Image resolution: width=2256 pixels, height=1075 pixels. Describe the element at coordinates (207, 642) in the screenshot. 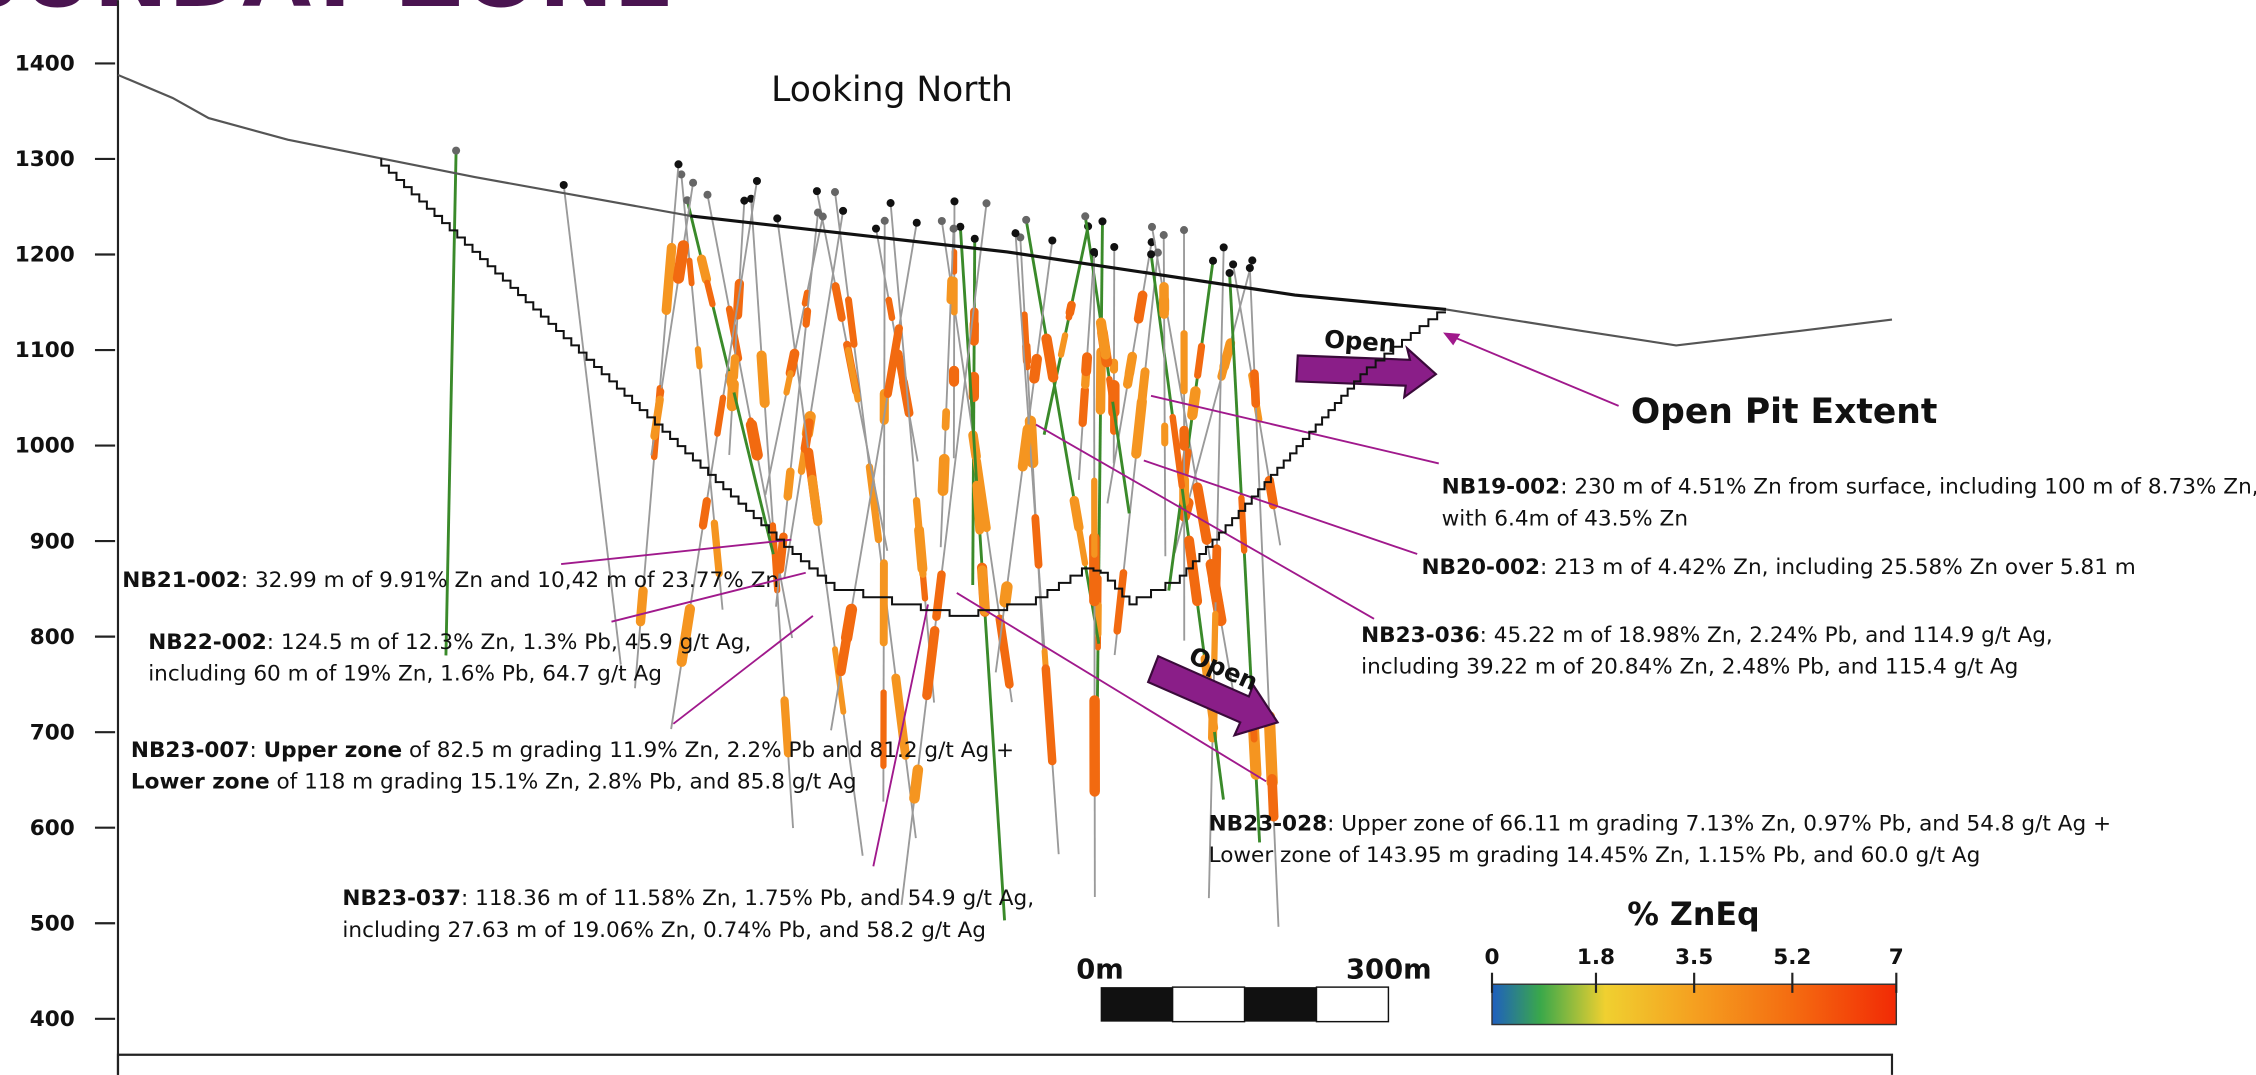

I see `annotation-text: NB22-002` at that location.